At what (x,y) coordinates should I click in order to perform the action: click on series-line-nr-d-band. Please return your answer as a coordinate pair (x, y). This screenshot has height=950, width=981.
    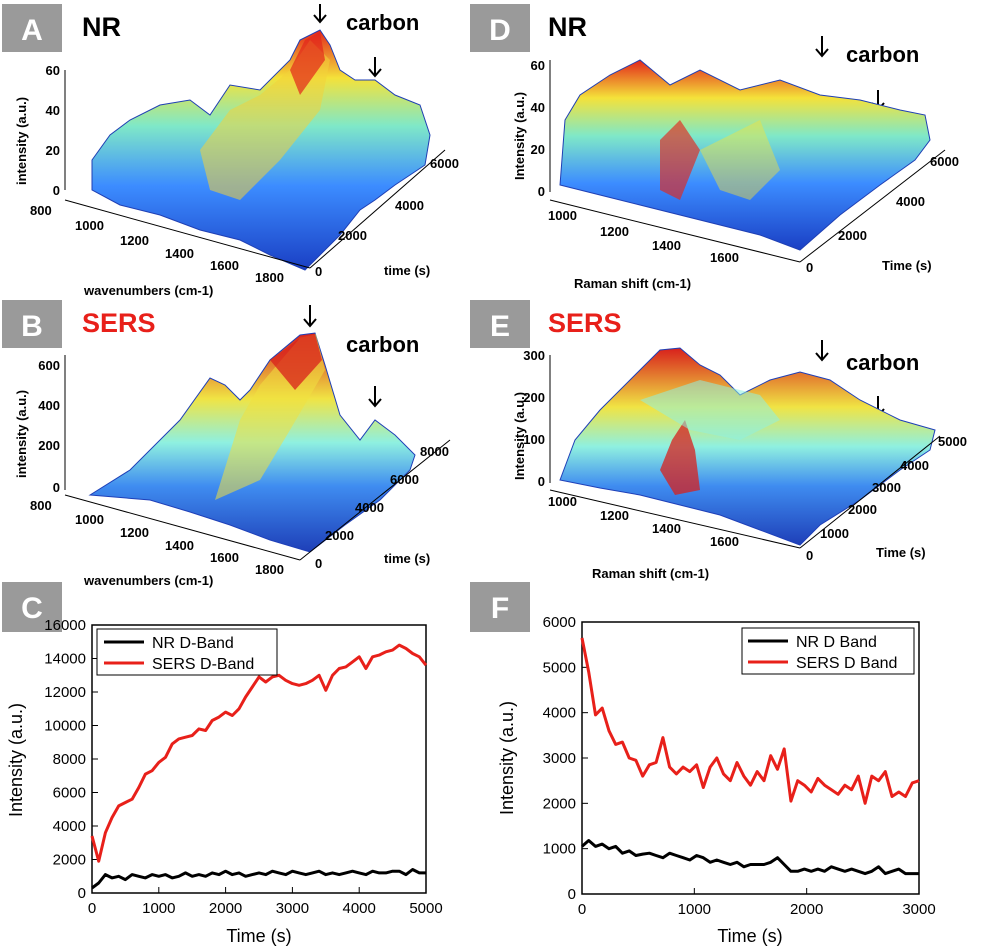
    Looking at the image, I should click on (258, 879).